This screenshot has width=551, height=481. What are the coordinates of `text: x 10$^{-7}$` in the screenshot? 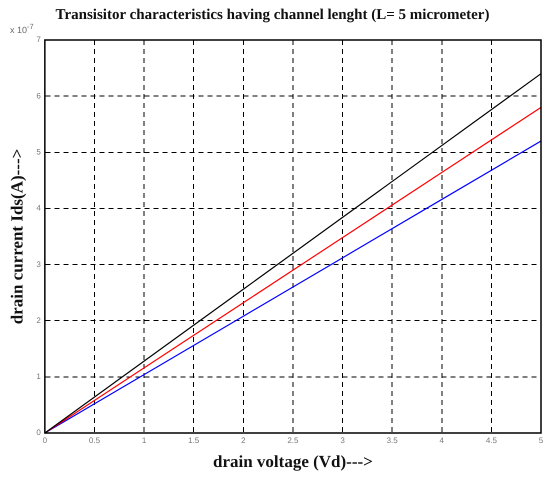 It's located at (22, 28).